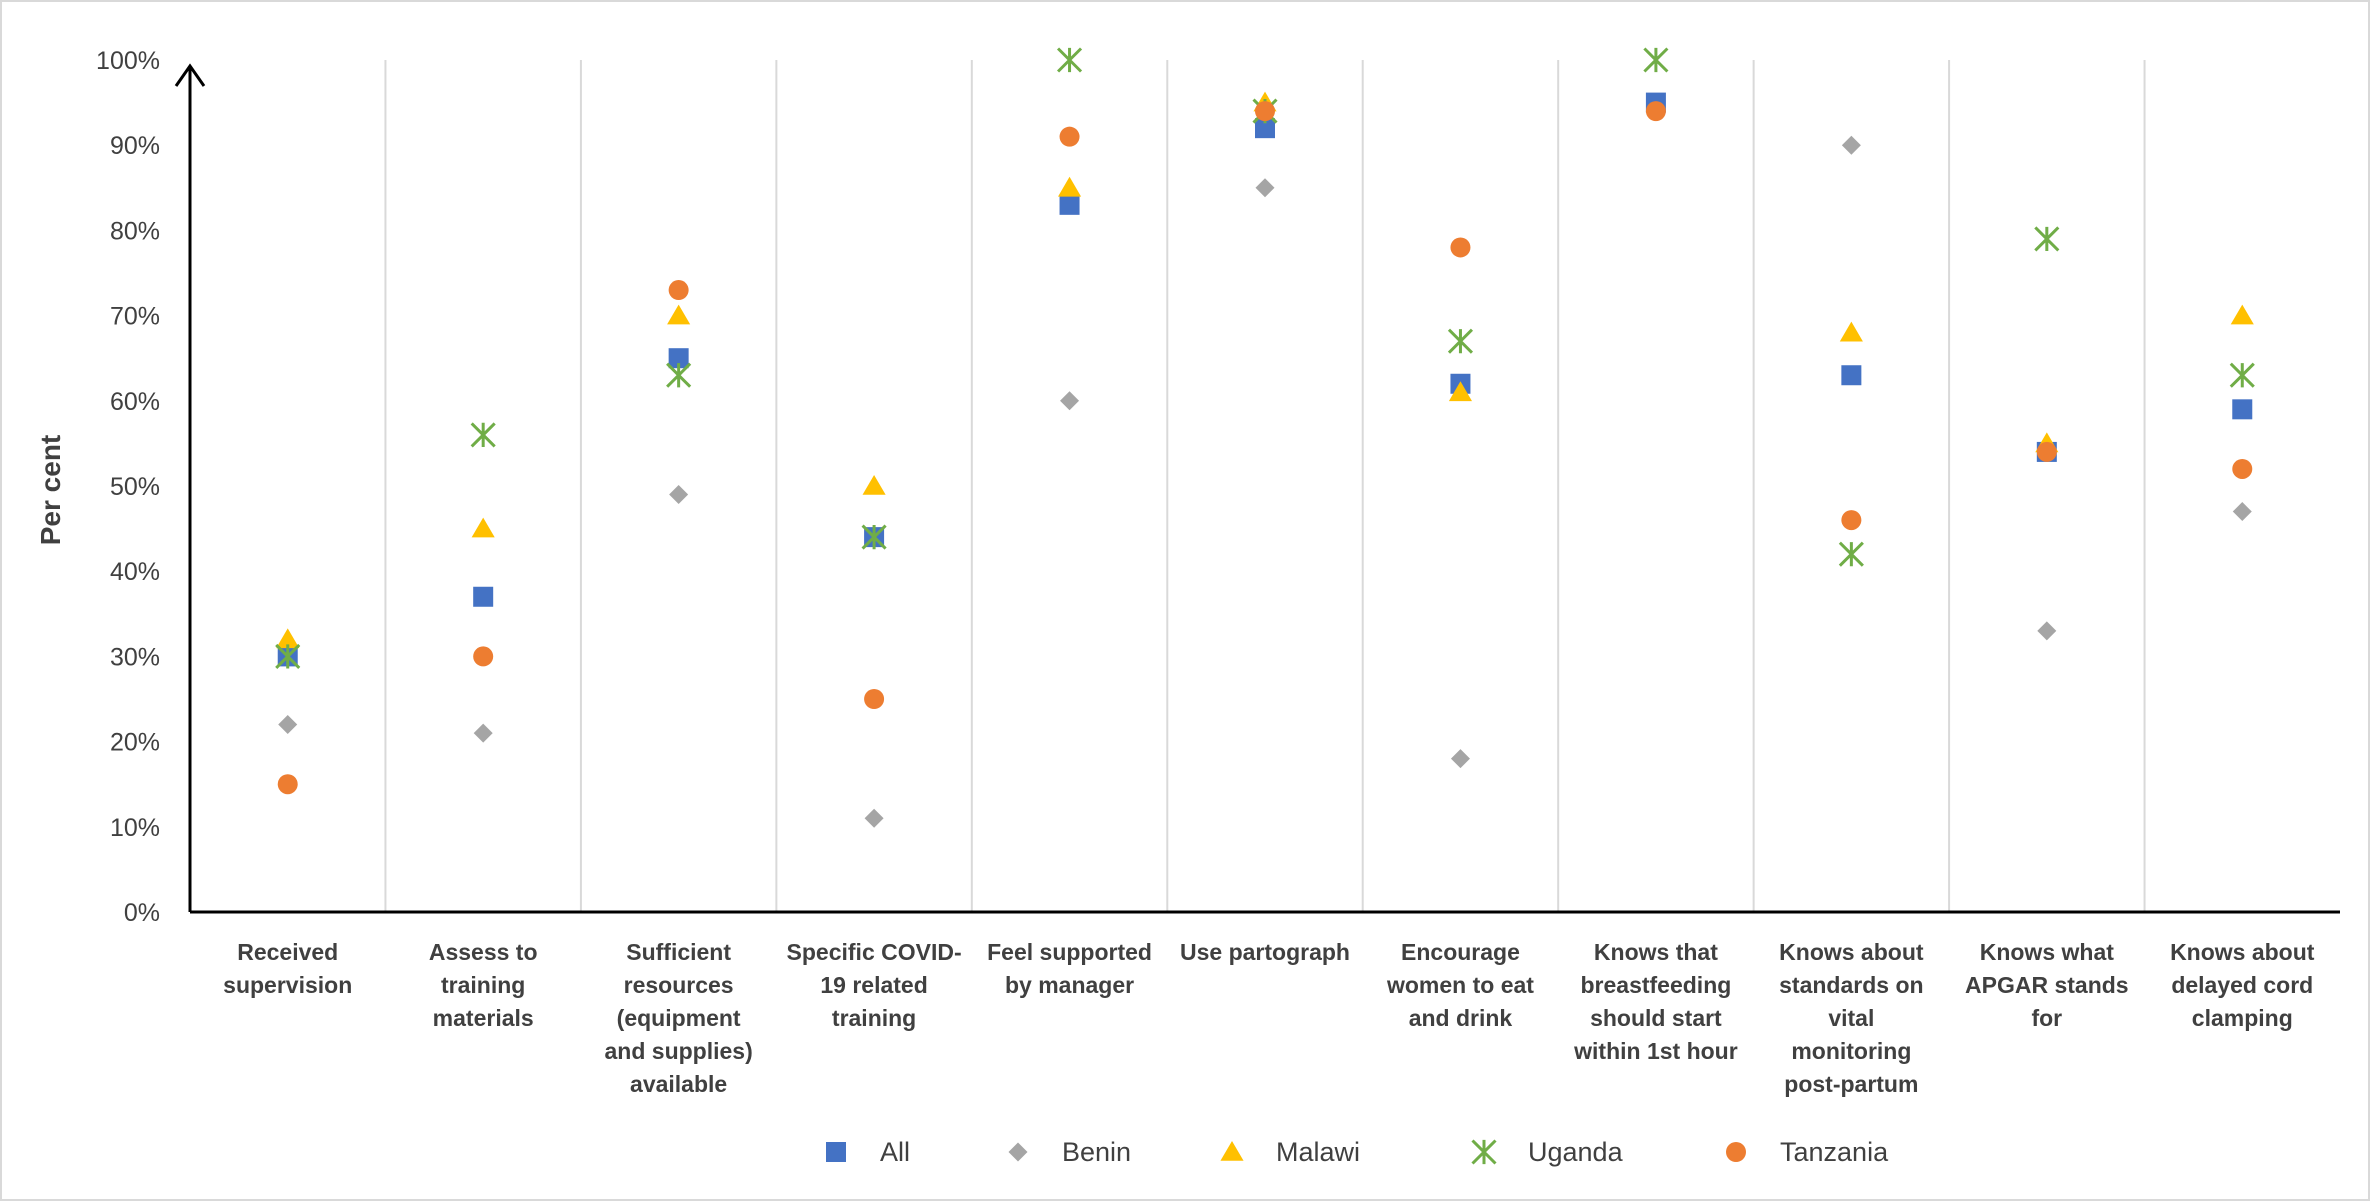 This screenshot has height=1201, width=2370. I want to click on legend-label-malawi: Malawi, so click(1318, 1152).